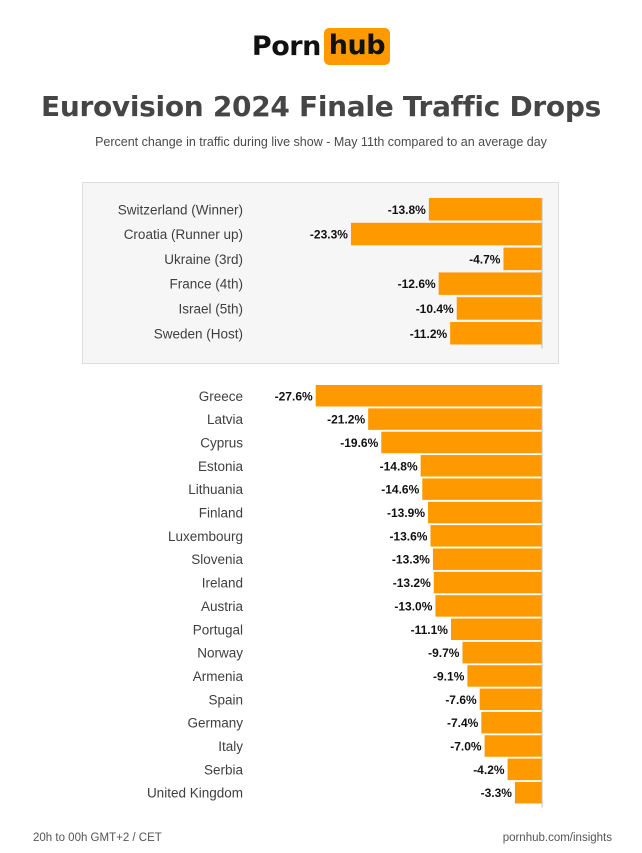  I want to click on category-label: Greece, so click(221, 396).